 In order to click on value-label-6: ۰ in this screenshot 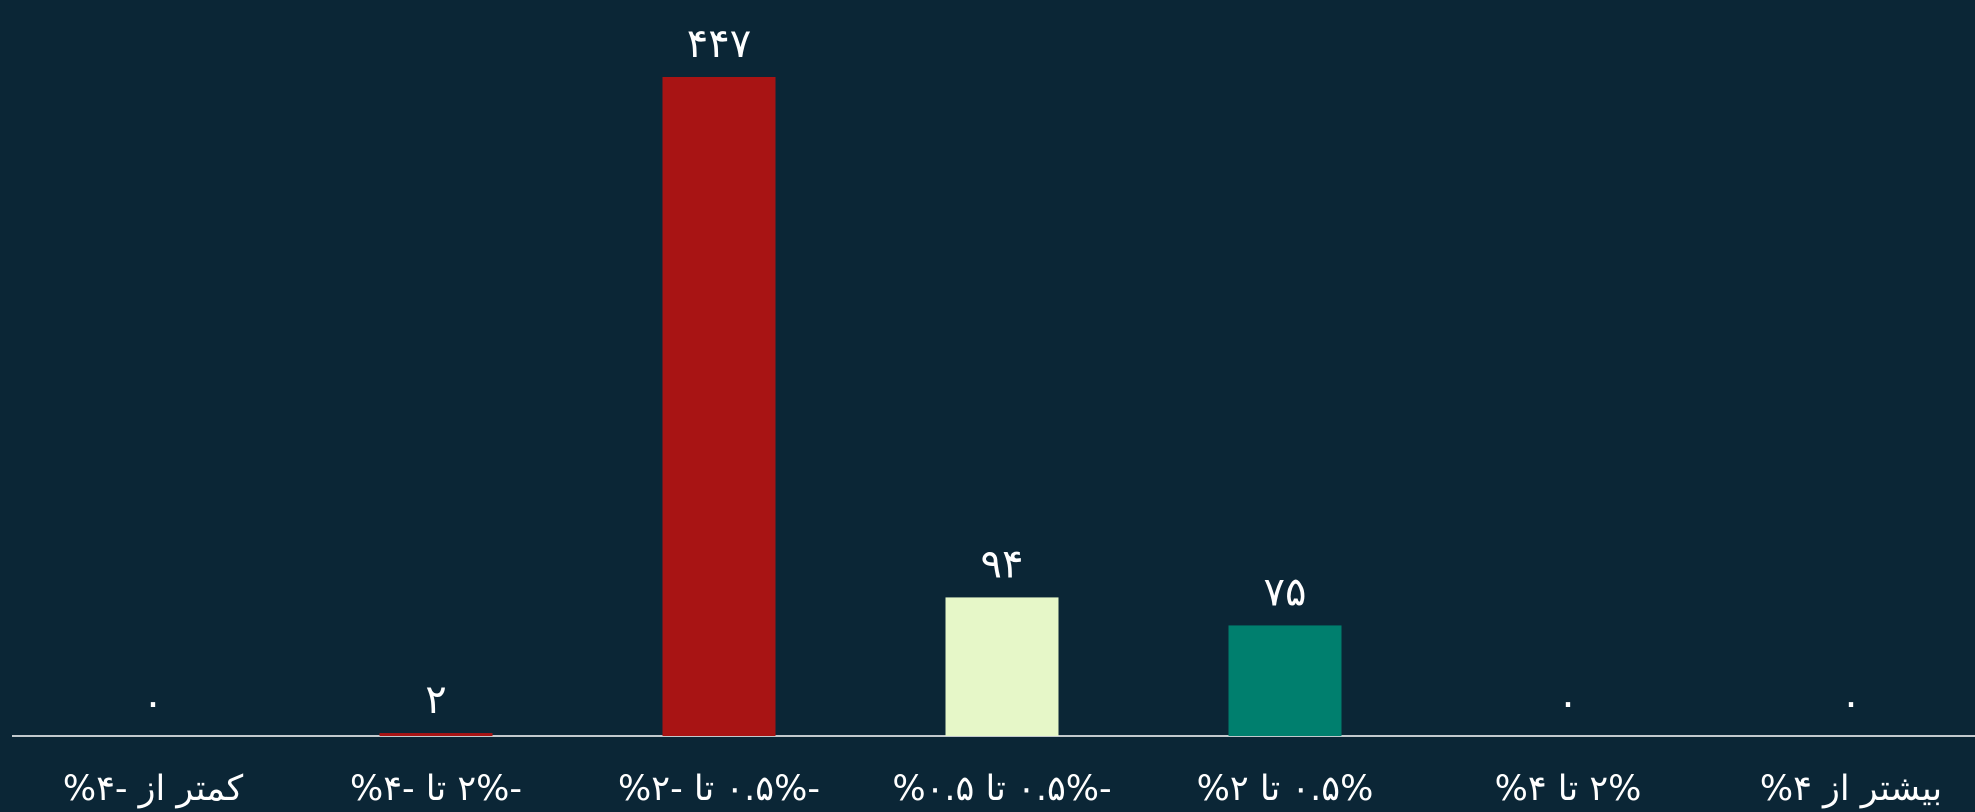, I will do `click(1567, 703)`.